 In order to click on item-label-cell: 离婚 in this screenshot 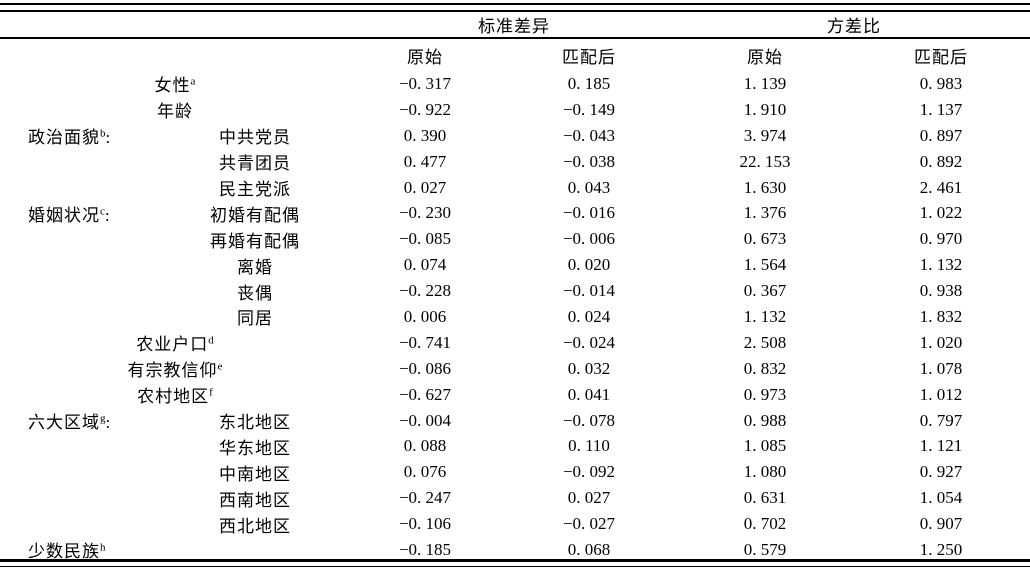, I will do `click(255, 265)`.